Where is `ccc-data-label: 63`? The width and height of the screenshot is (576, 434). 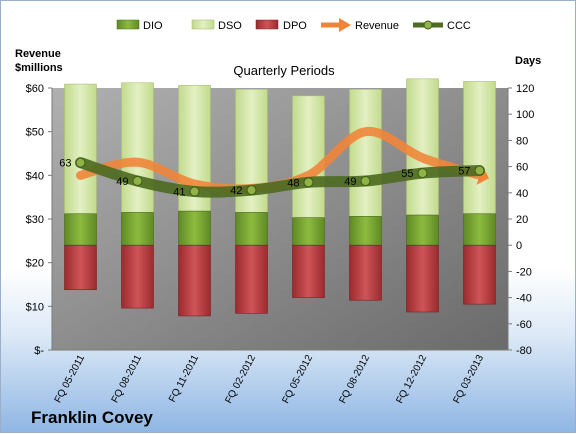 ccc-data-label: 63 is located at coordinates (65, 164).